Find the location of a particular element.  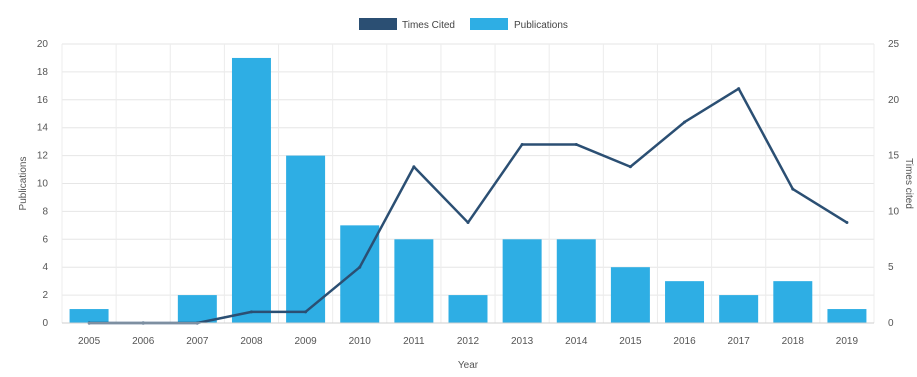

point-times-cited-2019 is located at coordinates (847, 223).